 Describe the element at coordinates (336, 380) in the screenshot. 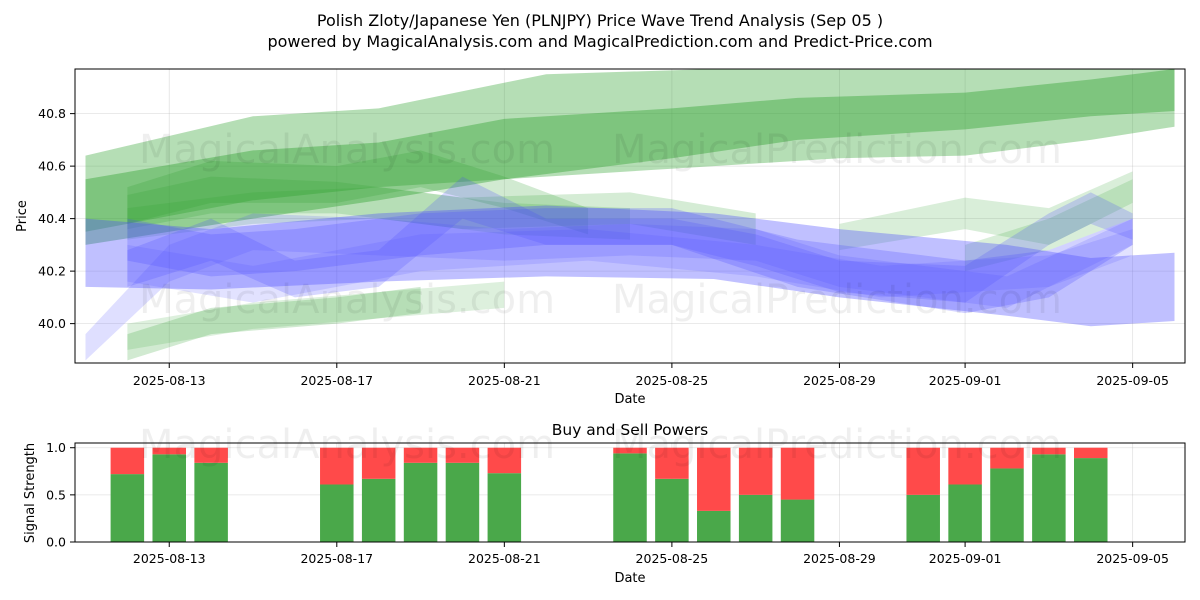

I see `price-x-tick-label: 2025-08-17` at that location.